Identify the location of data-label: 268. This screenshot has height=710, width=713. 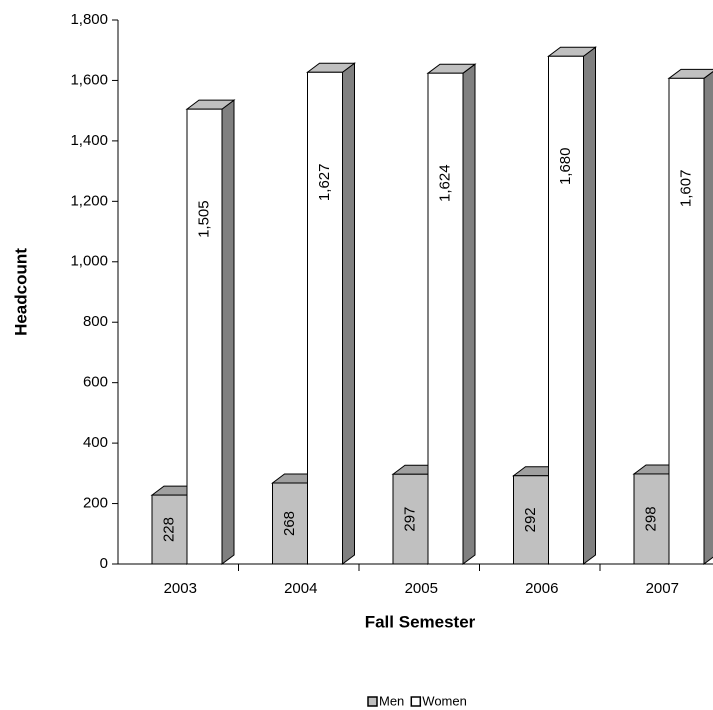
(289, 523).